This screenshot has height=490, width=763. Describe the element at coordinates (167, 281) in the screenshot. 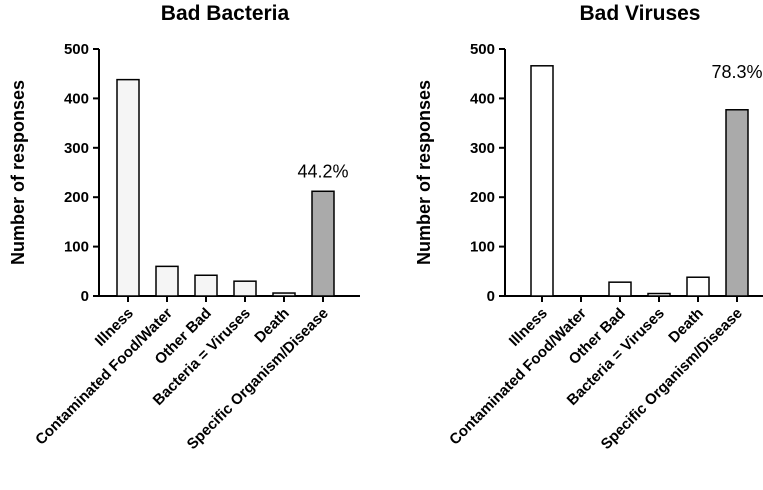

I see `bar-contaminated-food-water` at that location.